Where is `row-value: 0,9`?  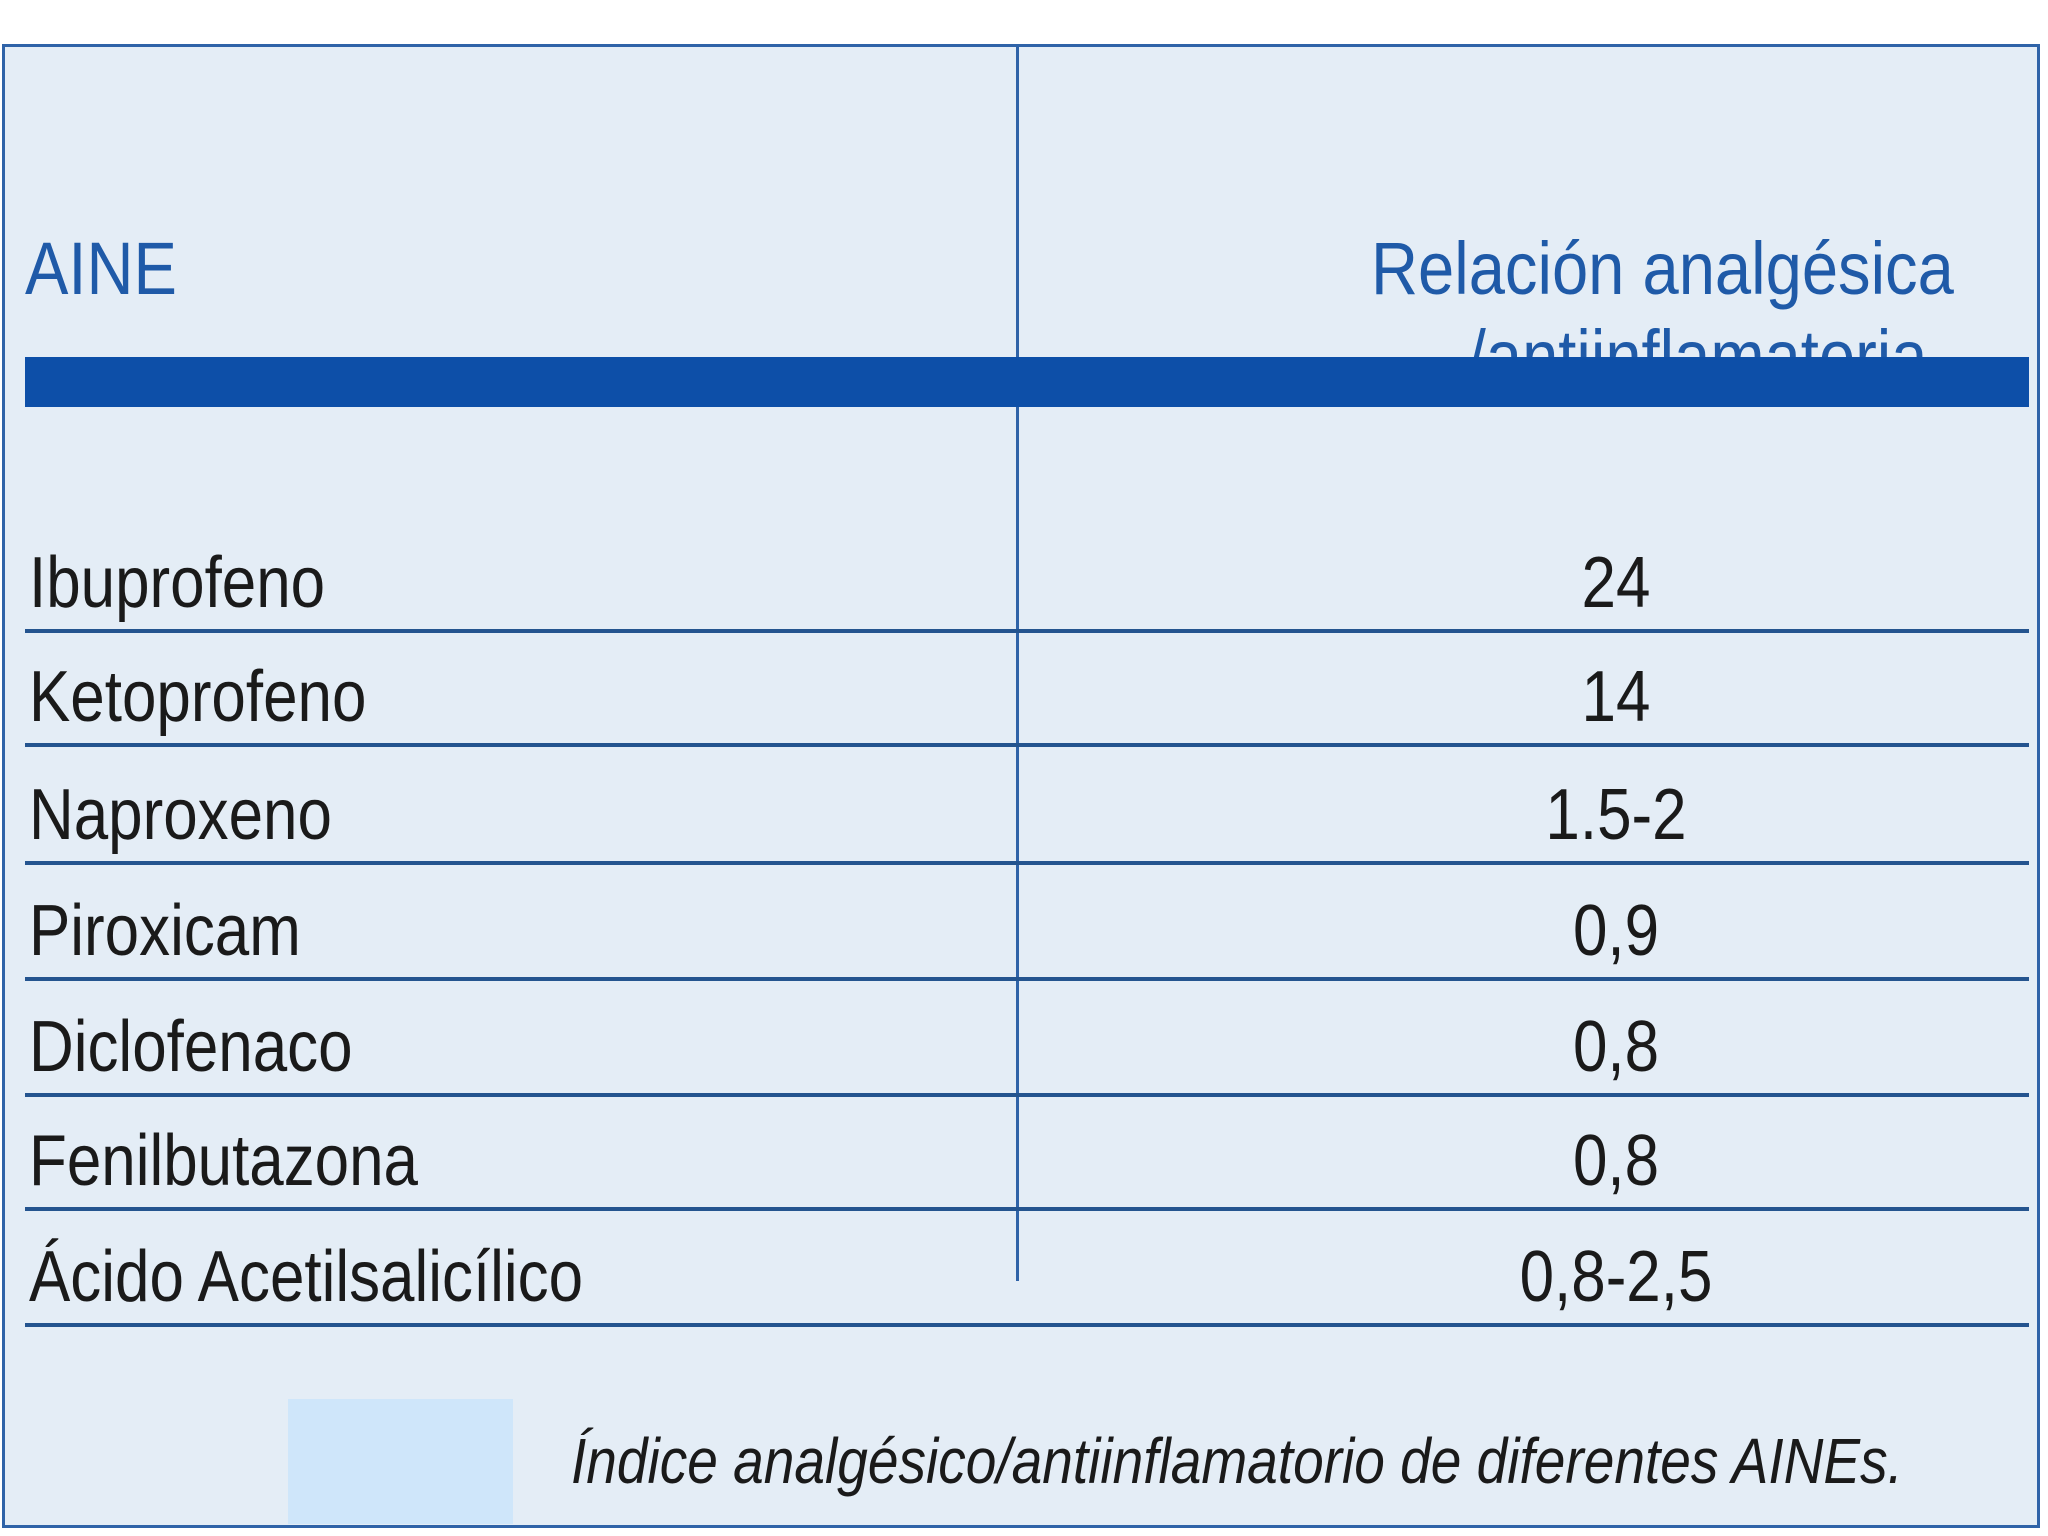 row-value: 0,9 is located at coordinates (1616, 931).